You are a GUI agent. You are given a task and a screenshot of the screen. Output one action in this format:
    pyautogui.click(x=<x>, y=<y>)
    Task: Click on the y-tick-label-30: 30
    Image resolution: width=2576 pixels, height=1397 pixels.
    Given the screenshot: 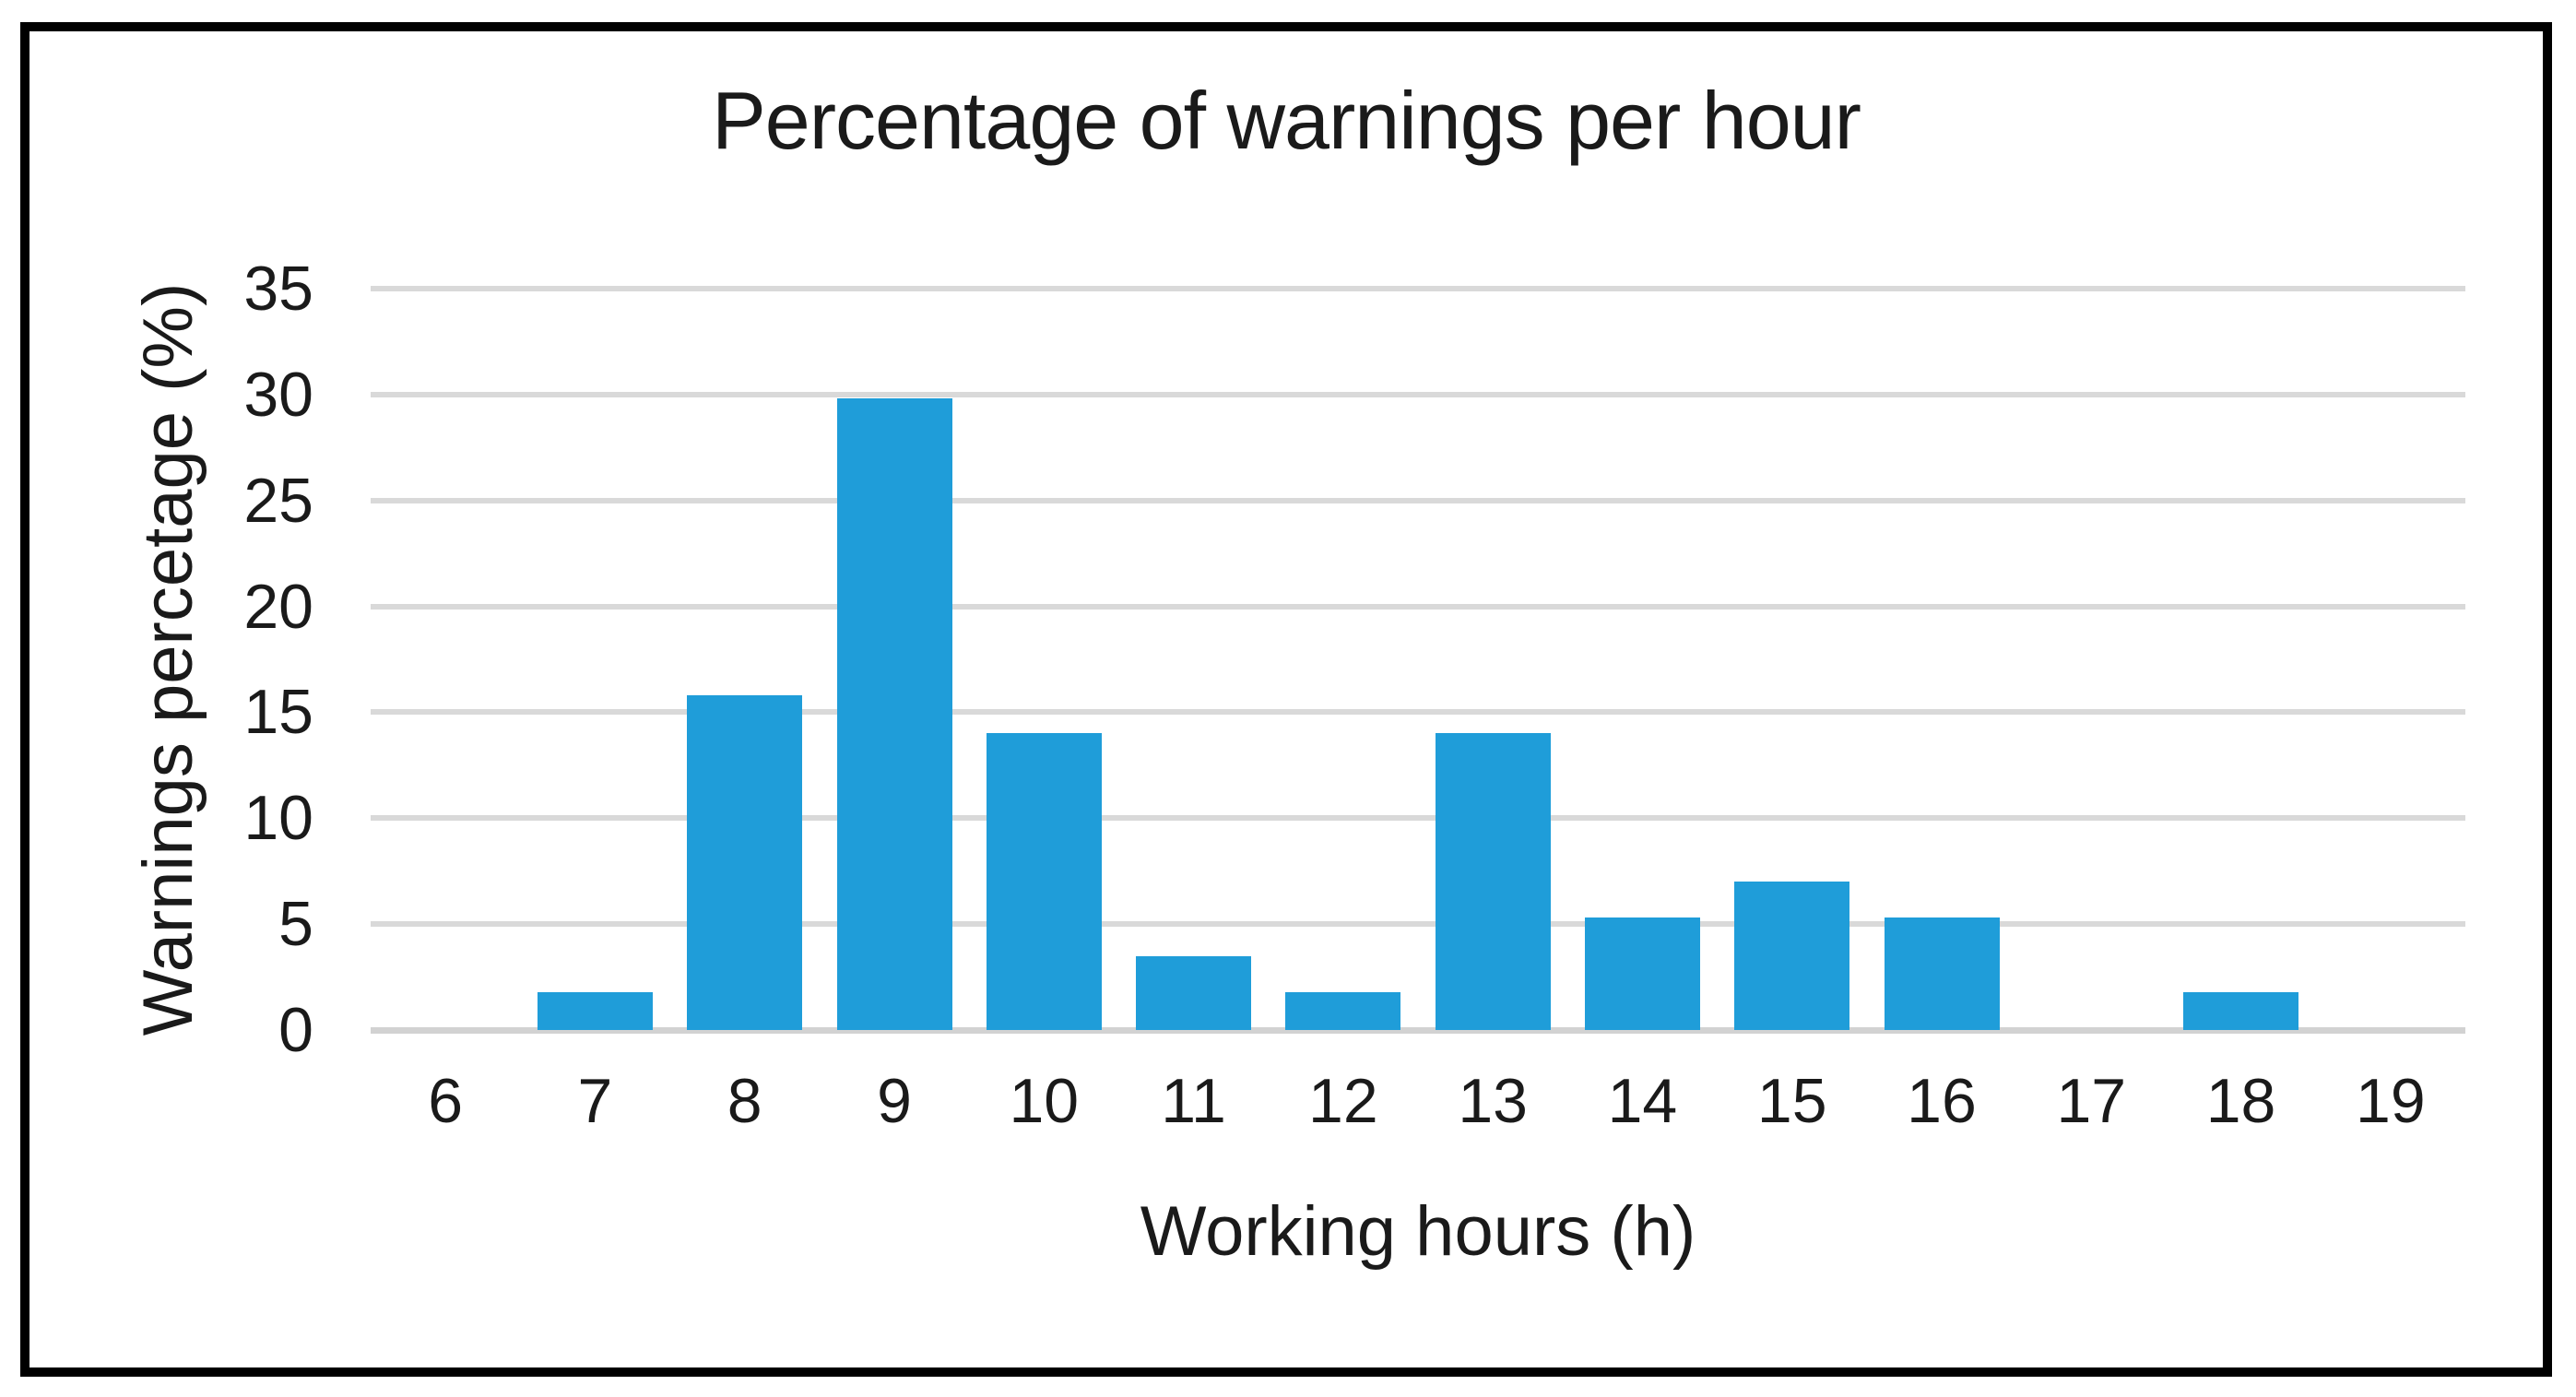 What is the action you would take?
    pyautogui.click(x=278, y=394)
    